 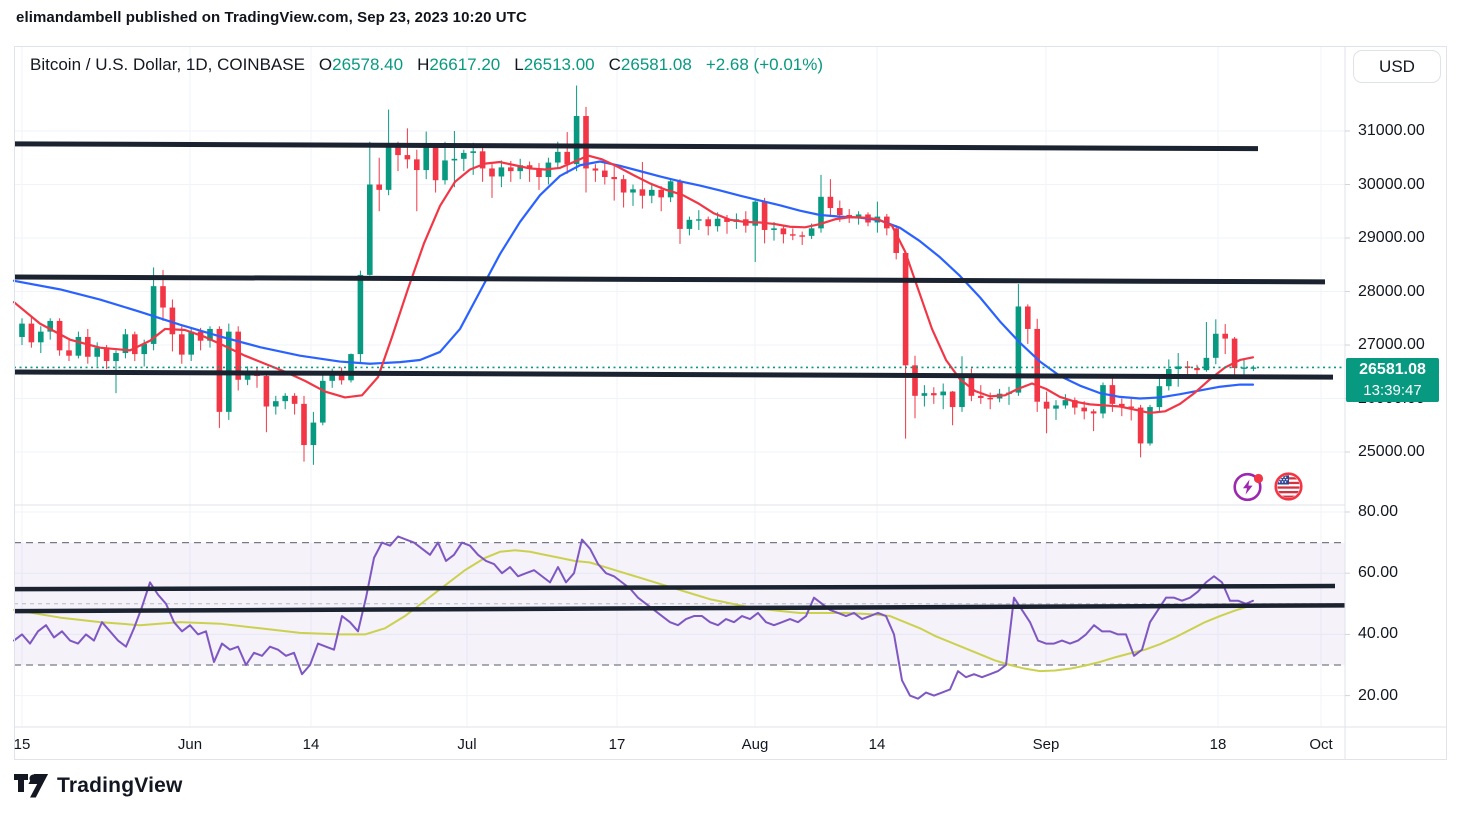 I want to click on time-axis-label: Oct, so click(x=1321, y=744).